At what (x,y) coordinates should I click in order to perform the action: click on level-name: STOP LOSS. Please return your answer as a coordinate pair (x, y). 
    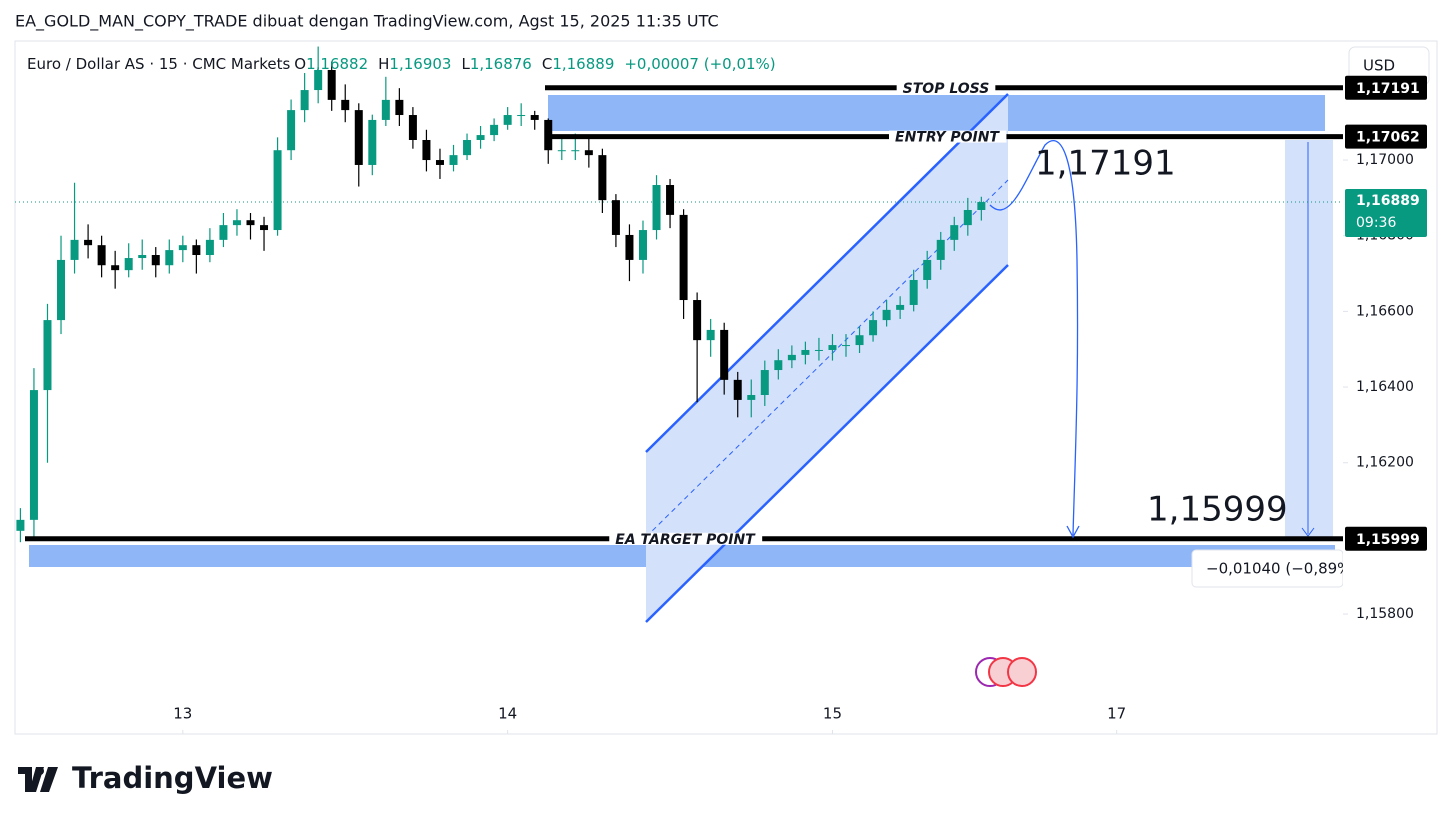
    Looking at the image, I should click on (946, 89).